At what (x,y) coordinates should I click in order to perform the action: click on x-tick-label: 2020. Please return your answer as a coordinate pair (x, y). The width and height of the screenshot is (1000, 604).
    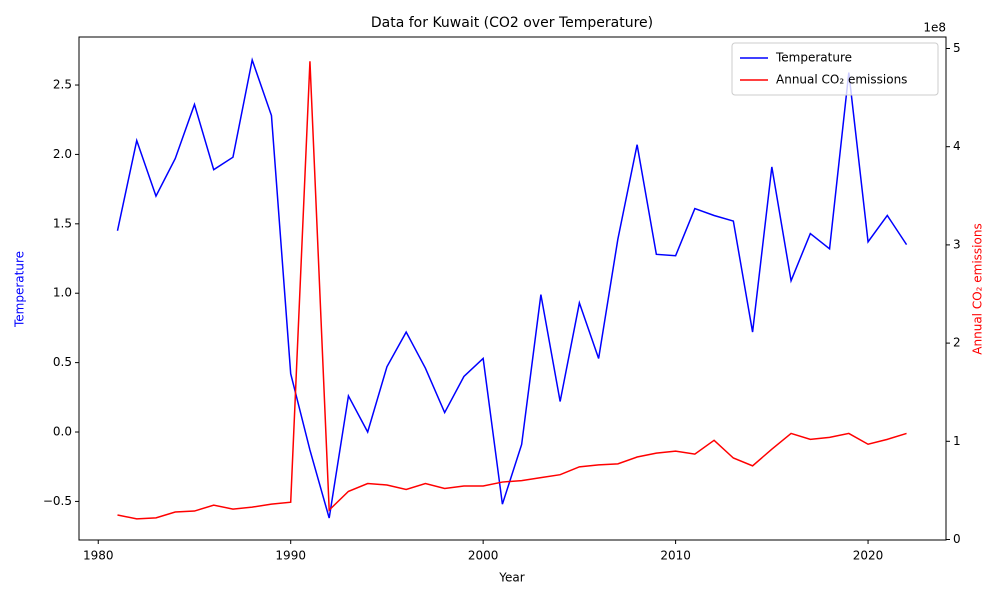
    Looking at the image, I should click on (868, 556).